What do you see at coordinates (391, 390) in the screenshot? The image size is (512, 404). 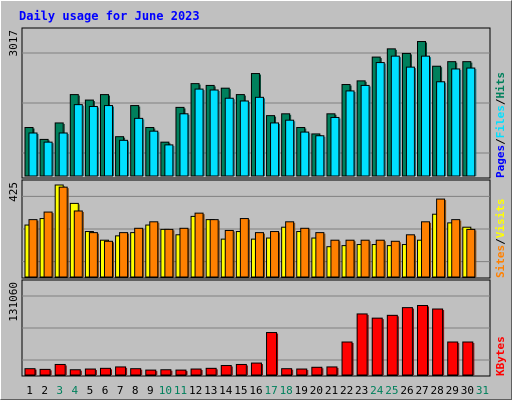 I see `x-tick-label: 25` at bounding box center [391, 390].